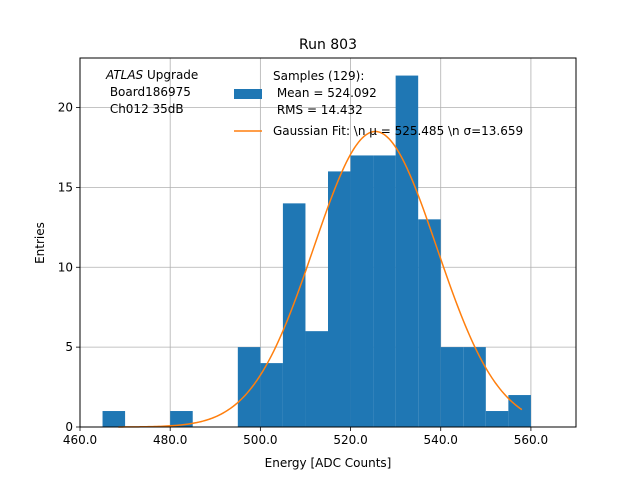 The width and height of the screenshot is (640, 480). What do you see at coordinates (328, 45) in the screenshot?
I see `chart-title: Run 803` at bounding box center [328, 45].